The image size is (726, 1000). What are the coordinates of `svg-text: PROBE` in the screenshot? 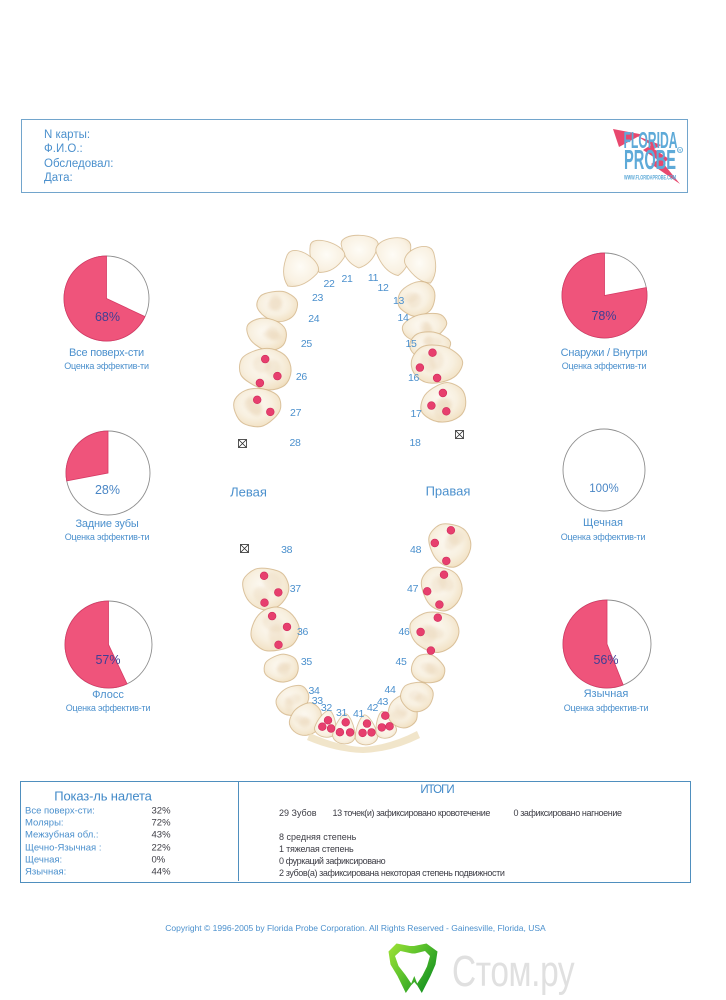 It's located at (650, 159).